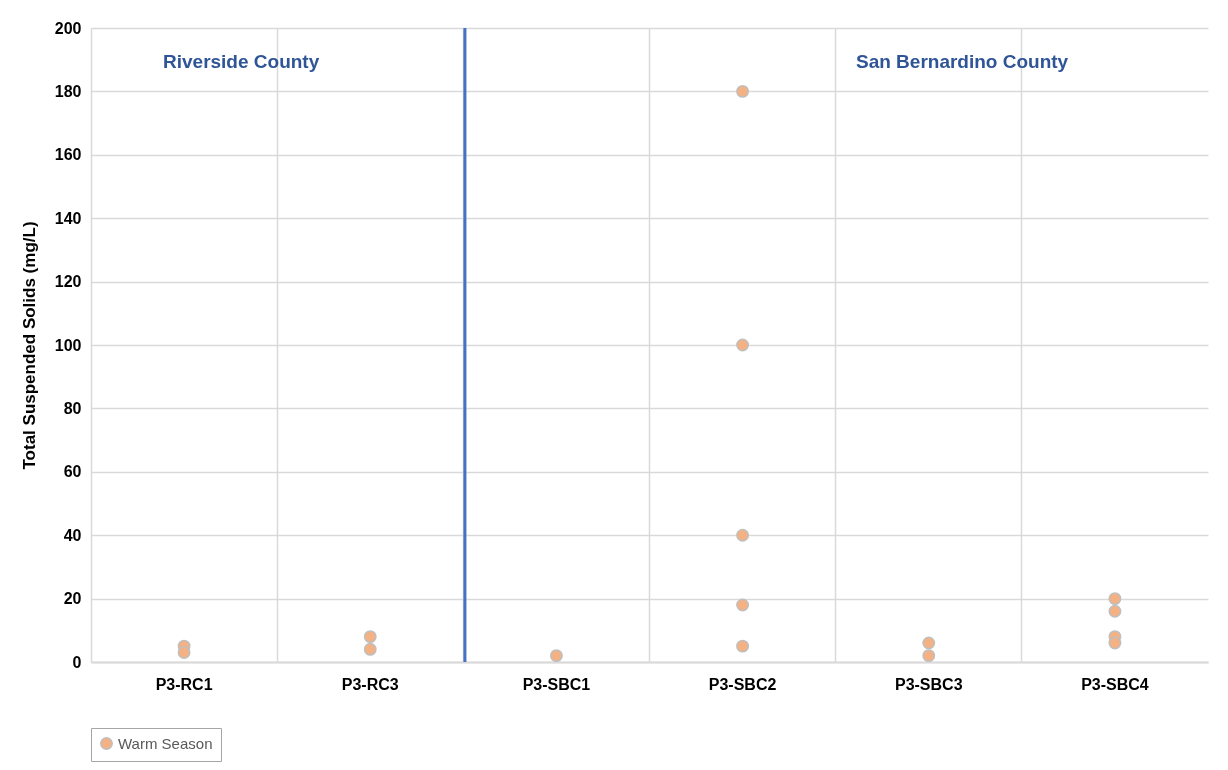  What do you see at coordinates (77, 662) in the screenshot?
I see `y-tick-label: 0` at bounding box center [77, 662].